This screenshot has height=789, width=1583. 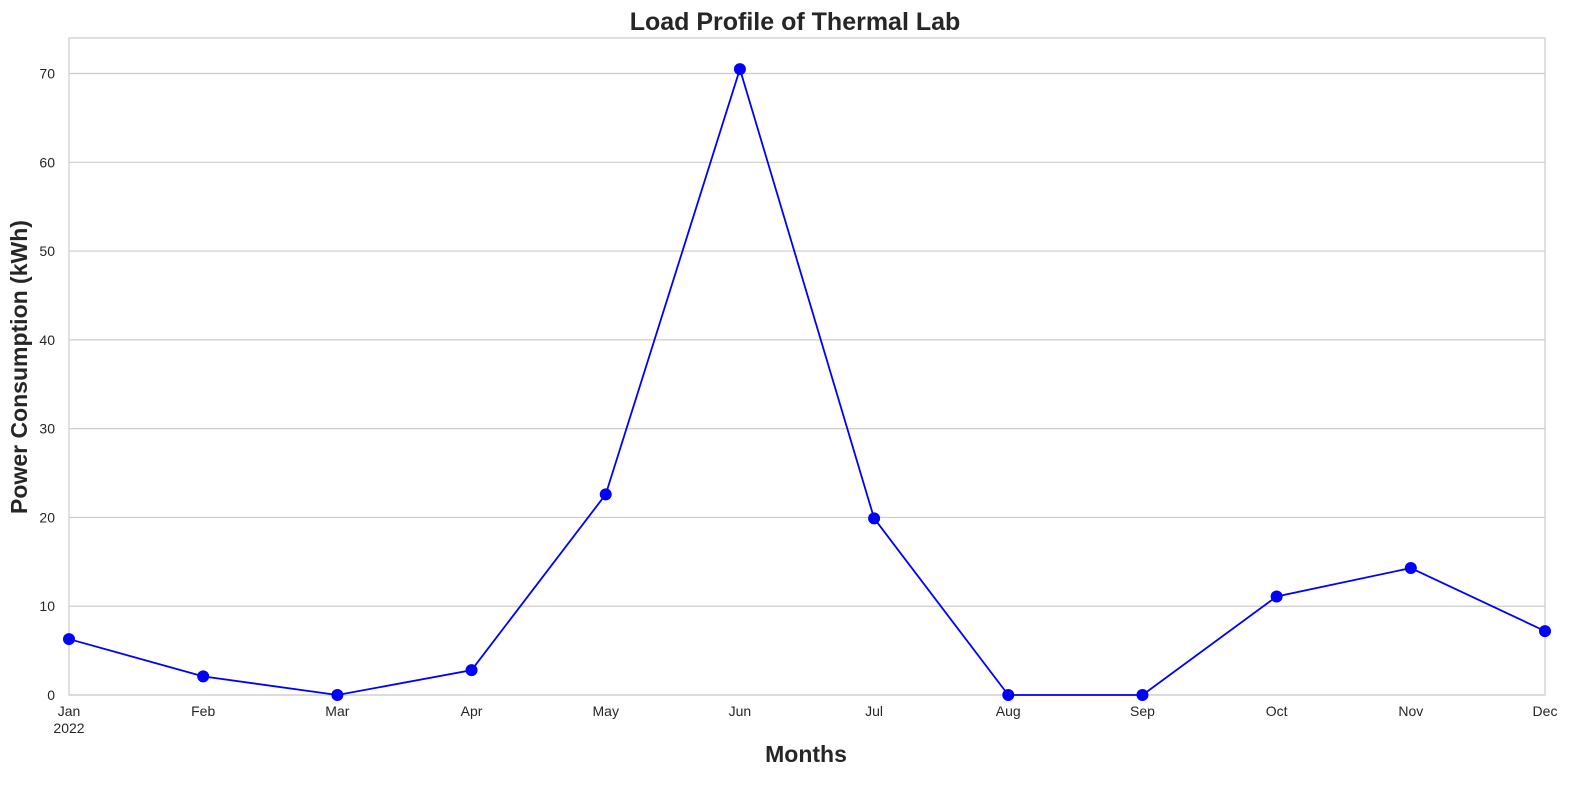 What do you see at coordinates (47, 340) in the screenshot?
I see `y-tick-label: 40` at bounding box center [47, 340].